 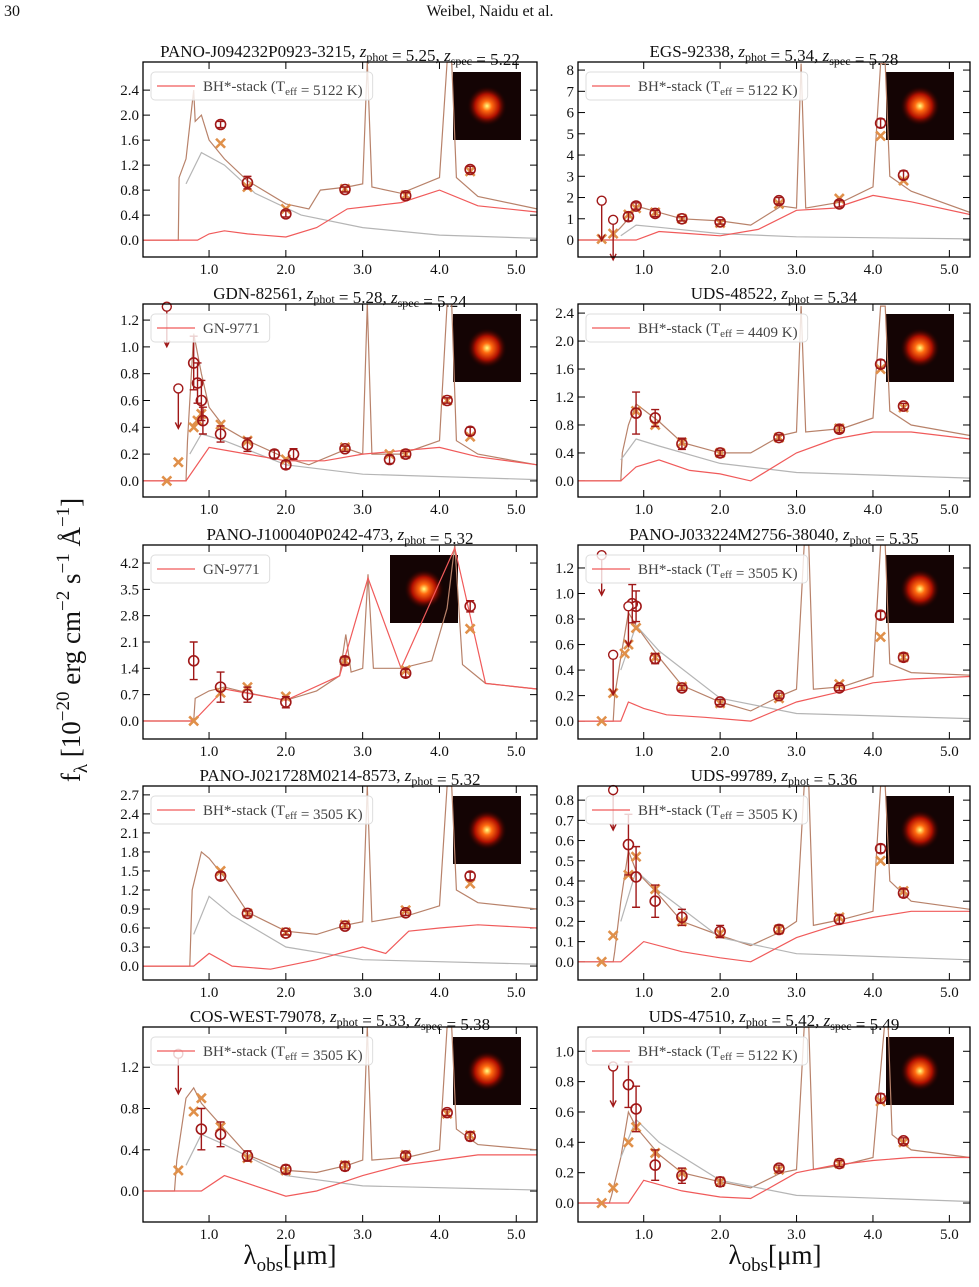 I want to click on y-tick-label: 0.4, so click(x=564, y=1143).